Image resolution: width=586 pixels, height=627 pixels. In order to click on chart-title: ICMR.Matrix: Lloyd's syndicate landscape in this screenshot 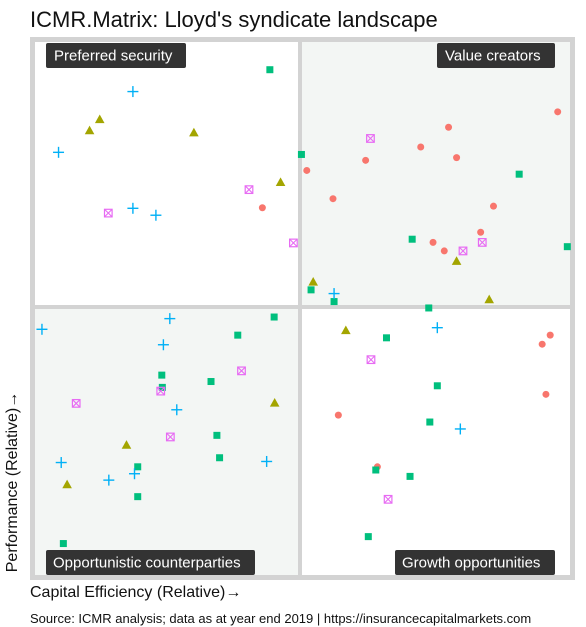, I will do `click(234, 19)`.